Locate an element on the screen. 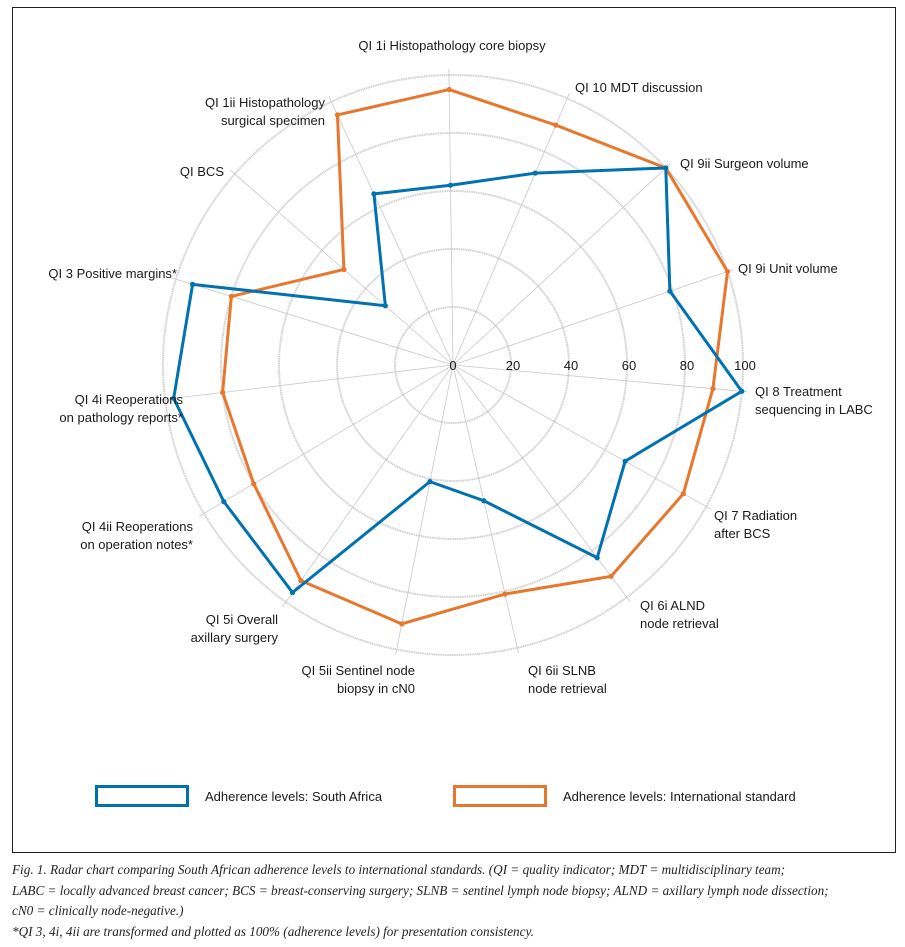 The image size is (905, 947). axis-label: QI 10 MDT discussion is located at coordinates (639, 87).